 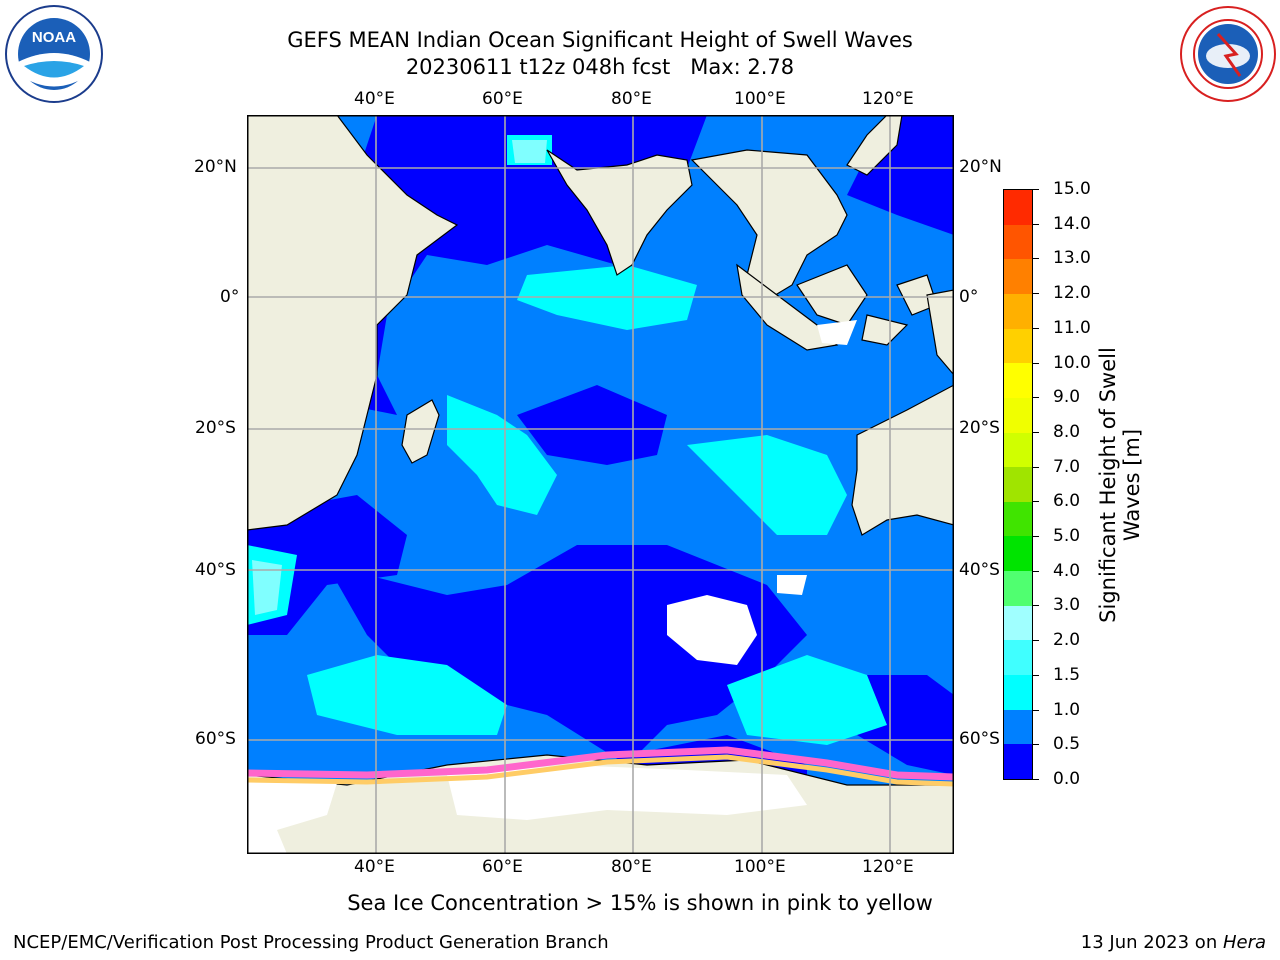 I want to click on colorbar-tick-label: 15.0, so click(x=1072, y=189).